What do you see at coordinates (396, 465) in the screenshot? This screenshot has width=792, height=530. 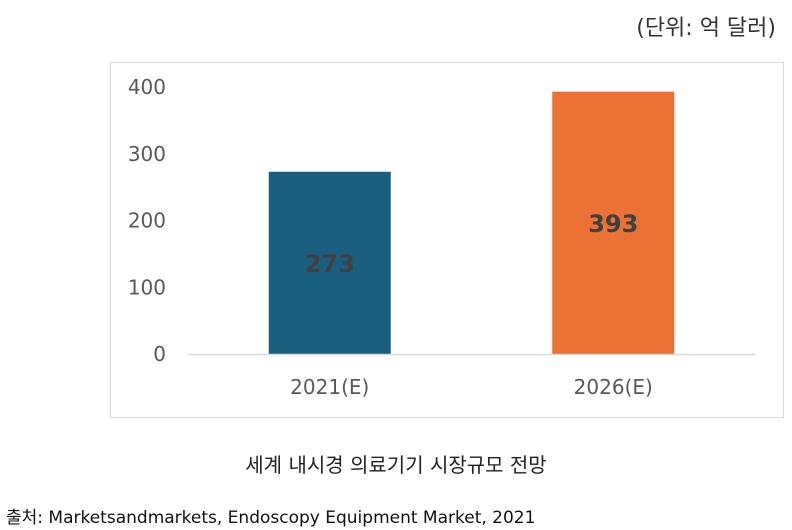 I see `chart-caption: 세계 내시경 의료기기 시장규모 전망` at bounding box center [396, 465].